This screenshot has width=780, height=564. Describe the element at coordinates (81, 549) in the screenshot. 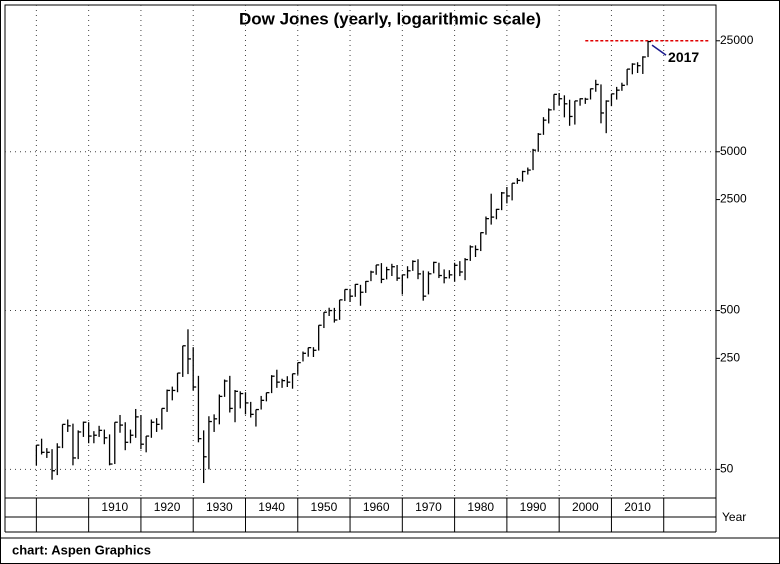

I see `source: chart: Aspen Graphics` at that location.